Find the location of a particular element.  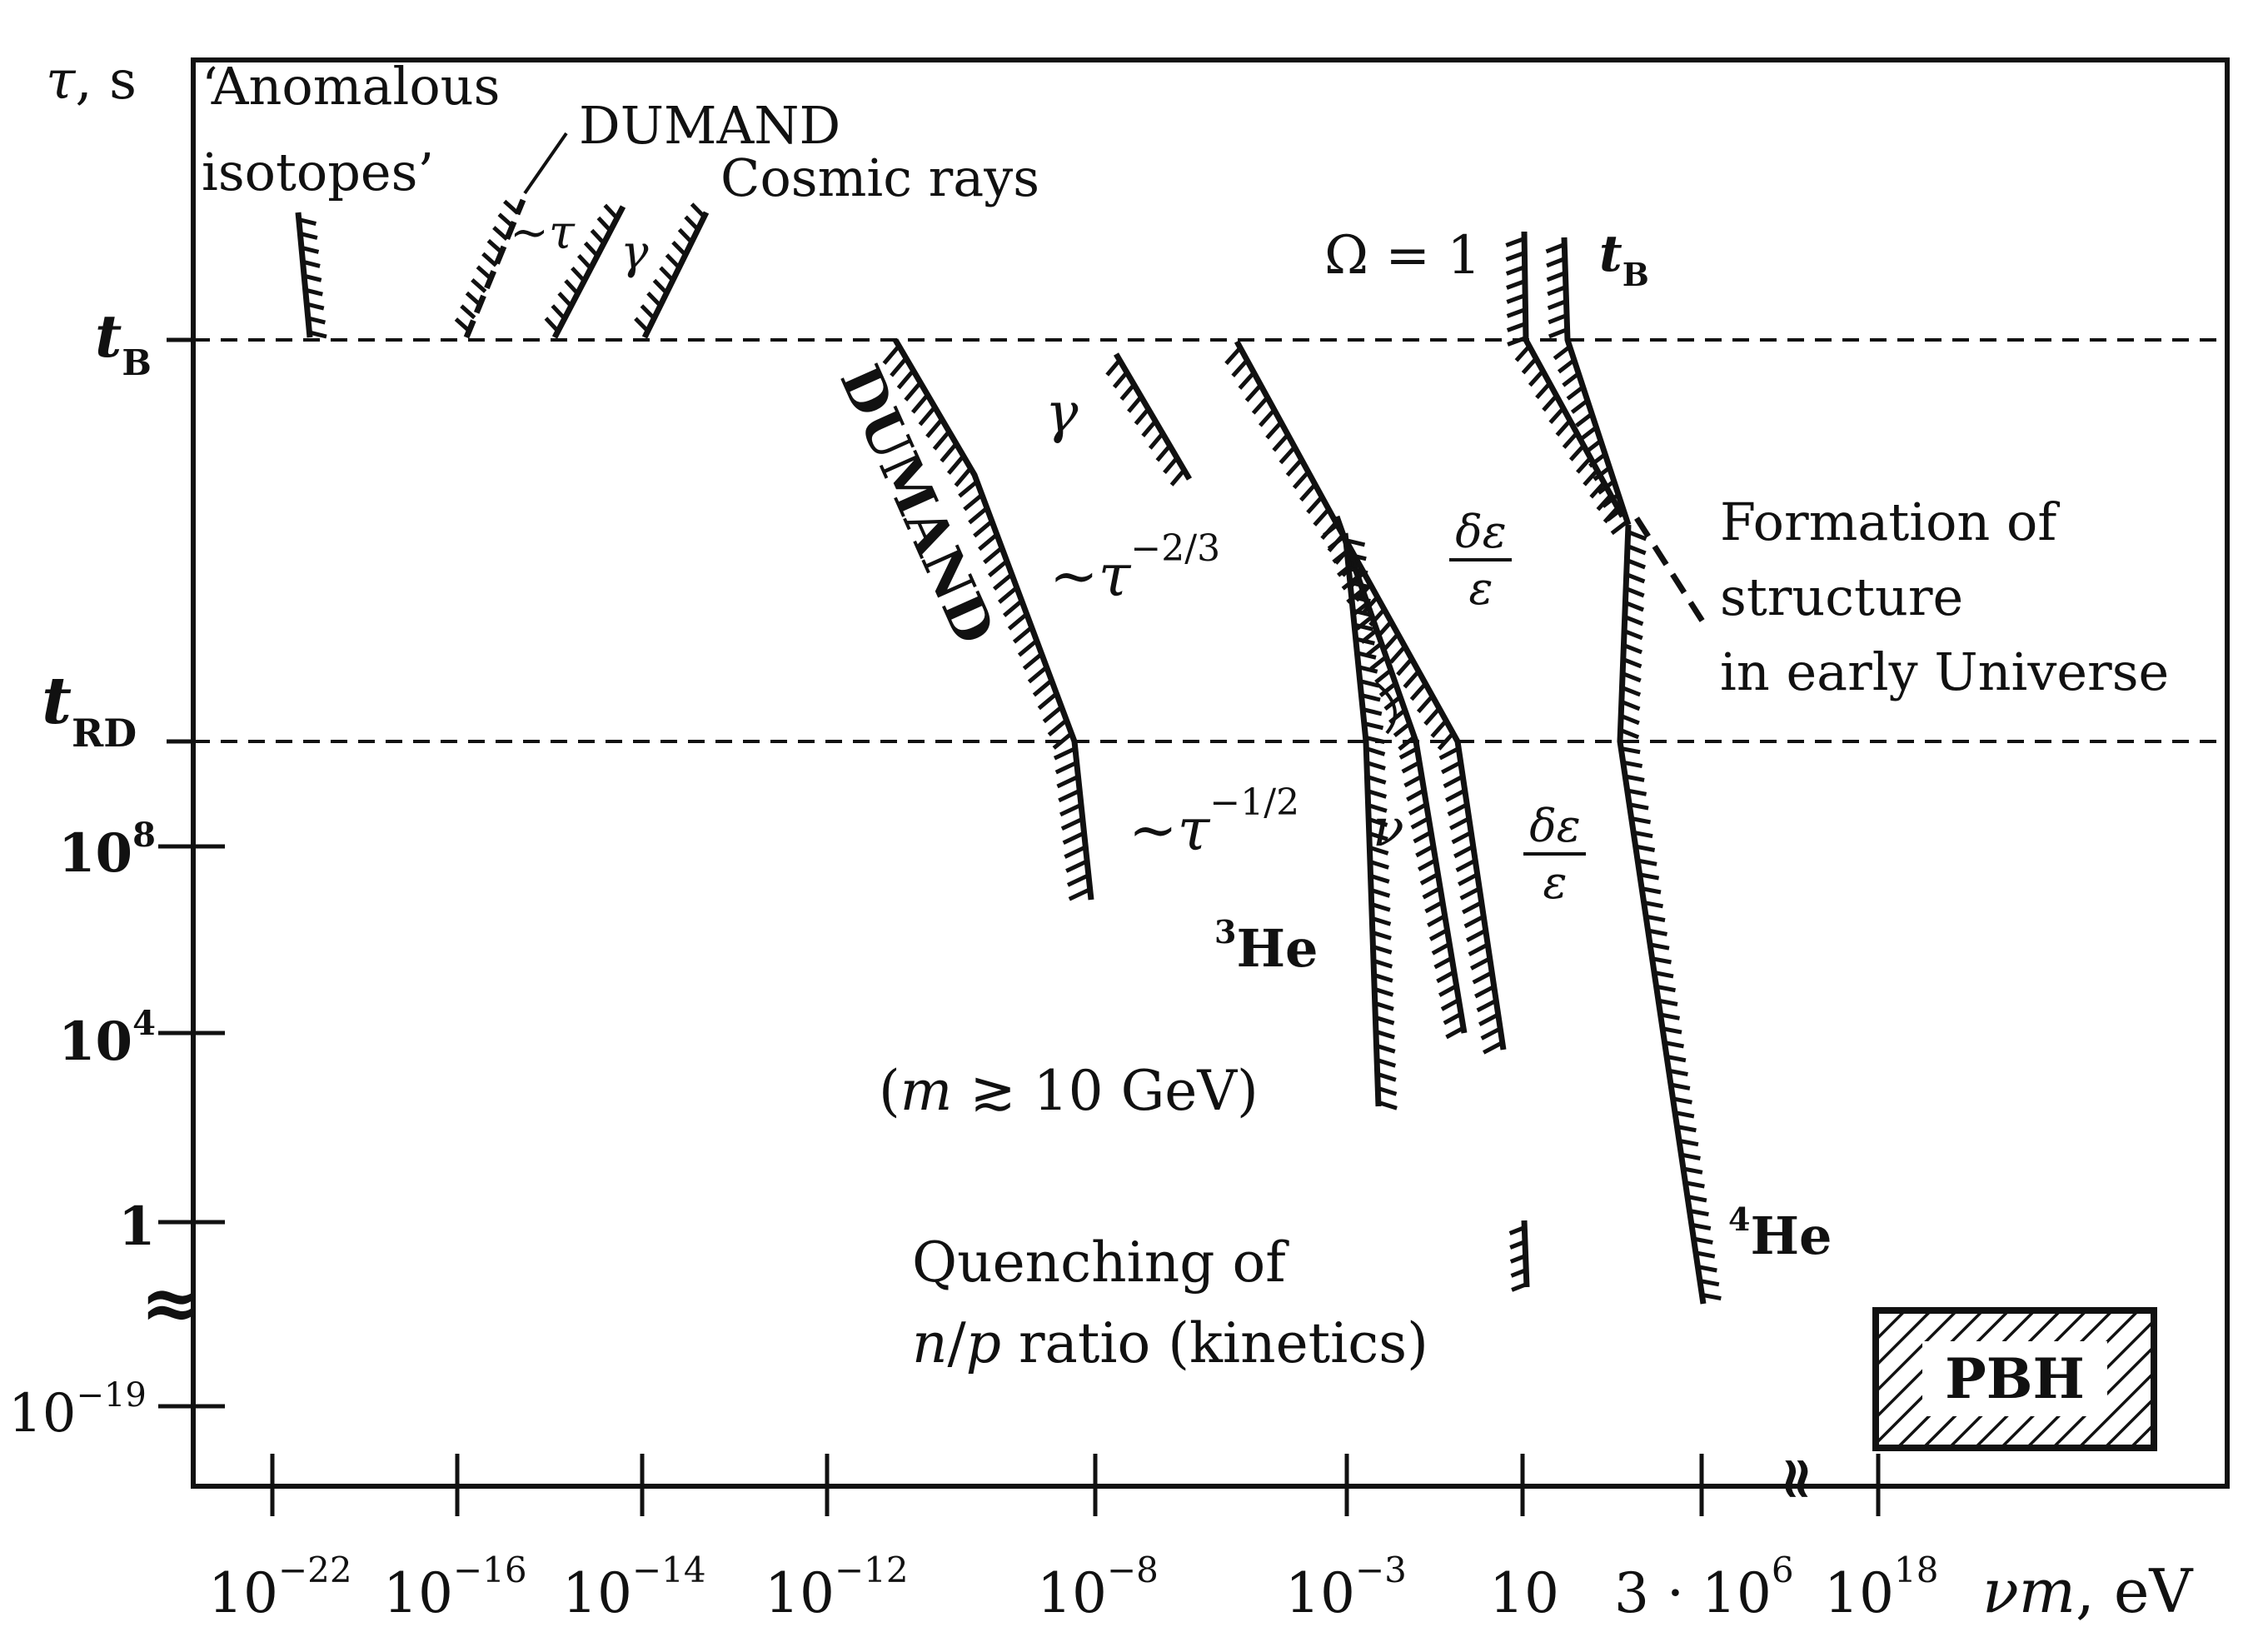

svg-text: 3 · 10⁶ is located at coordinates (1704, 1587).